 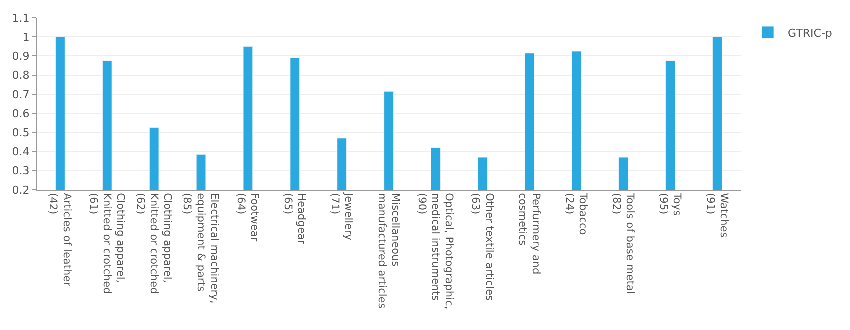 What do you see at coordinates (21, 75) in the screenshot?
I see `y-tick-label: 0.8` at bounding box center [21, 75].